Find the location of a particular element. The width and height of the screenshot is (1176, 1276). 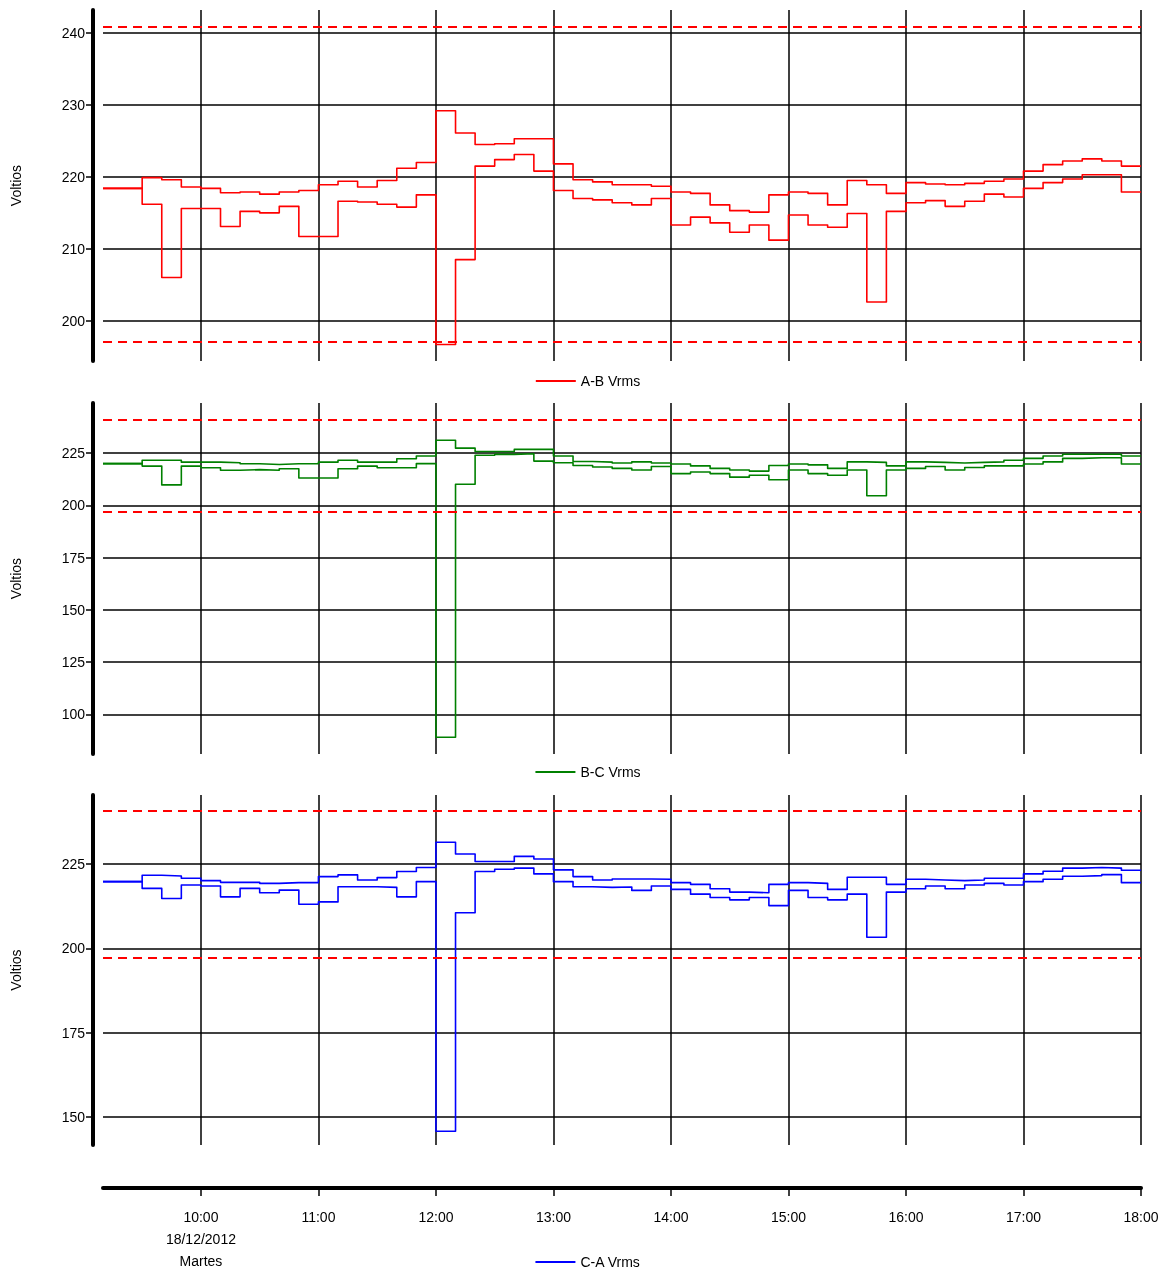

x-tick-label: 12:00 is located at coordinates (436, 1217).